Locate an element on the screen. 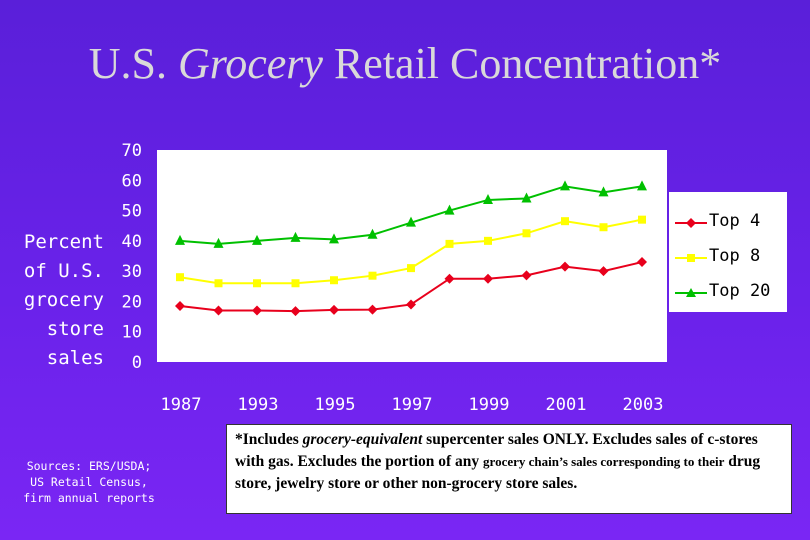  x-axis-ticks: 1987 1993 1995 1997 1999 2001 2003 is located at coordinates (412, 405).